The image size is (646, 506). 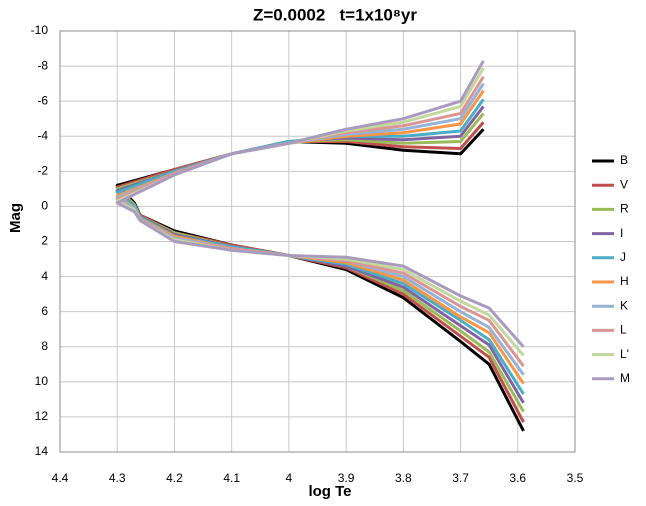 I want to click on x-tick-label: 3.5, so click(x=575, y=478).